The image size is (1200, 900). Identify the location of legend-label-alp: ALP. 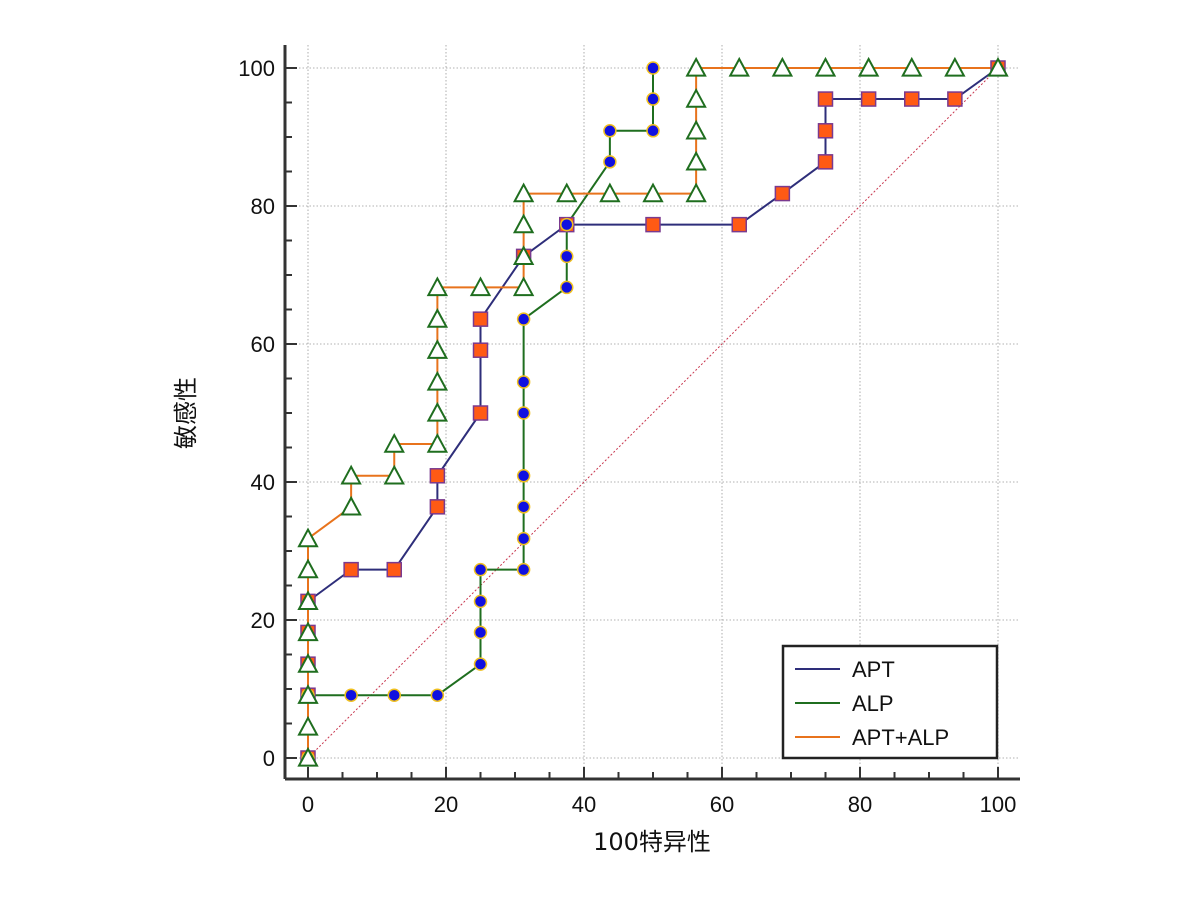
(873, 703).